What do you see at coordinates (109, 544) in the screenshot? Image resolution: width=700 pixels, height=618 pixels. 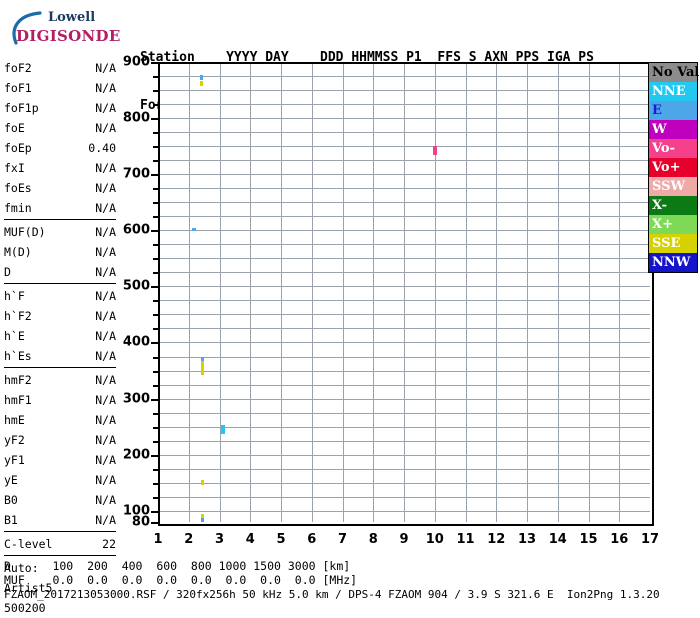 I see `param-value: 22` at bounding box center [109, 544].